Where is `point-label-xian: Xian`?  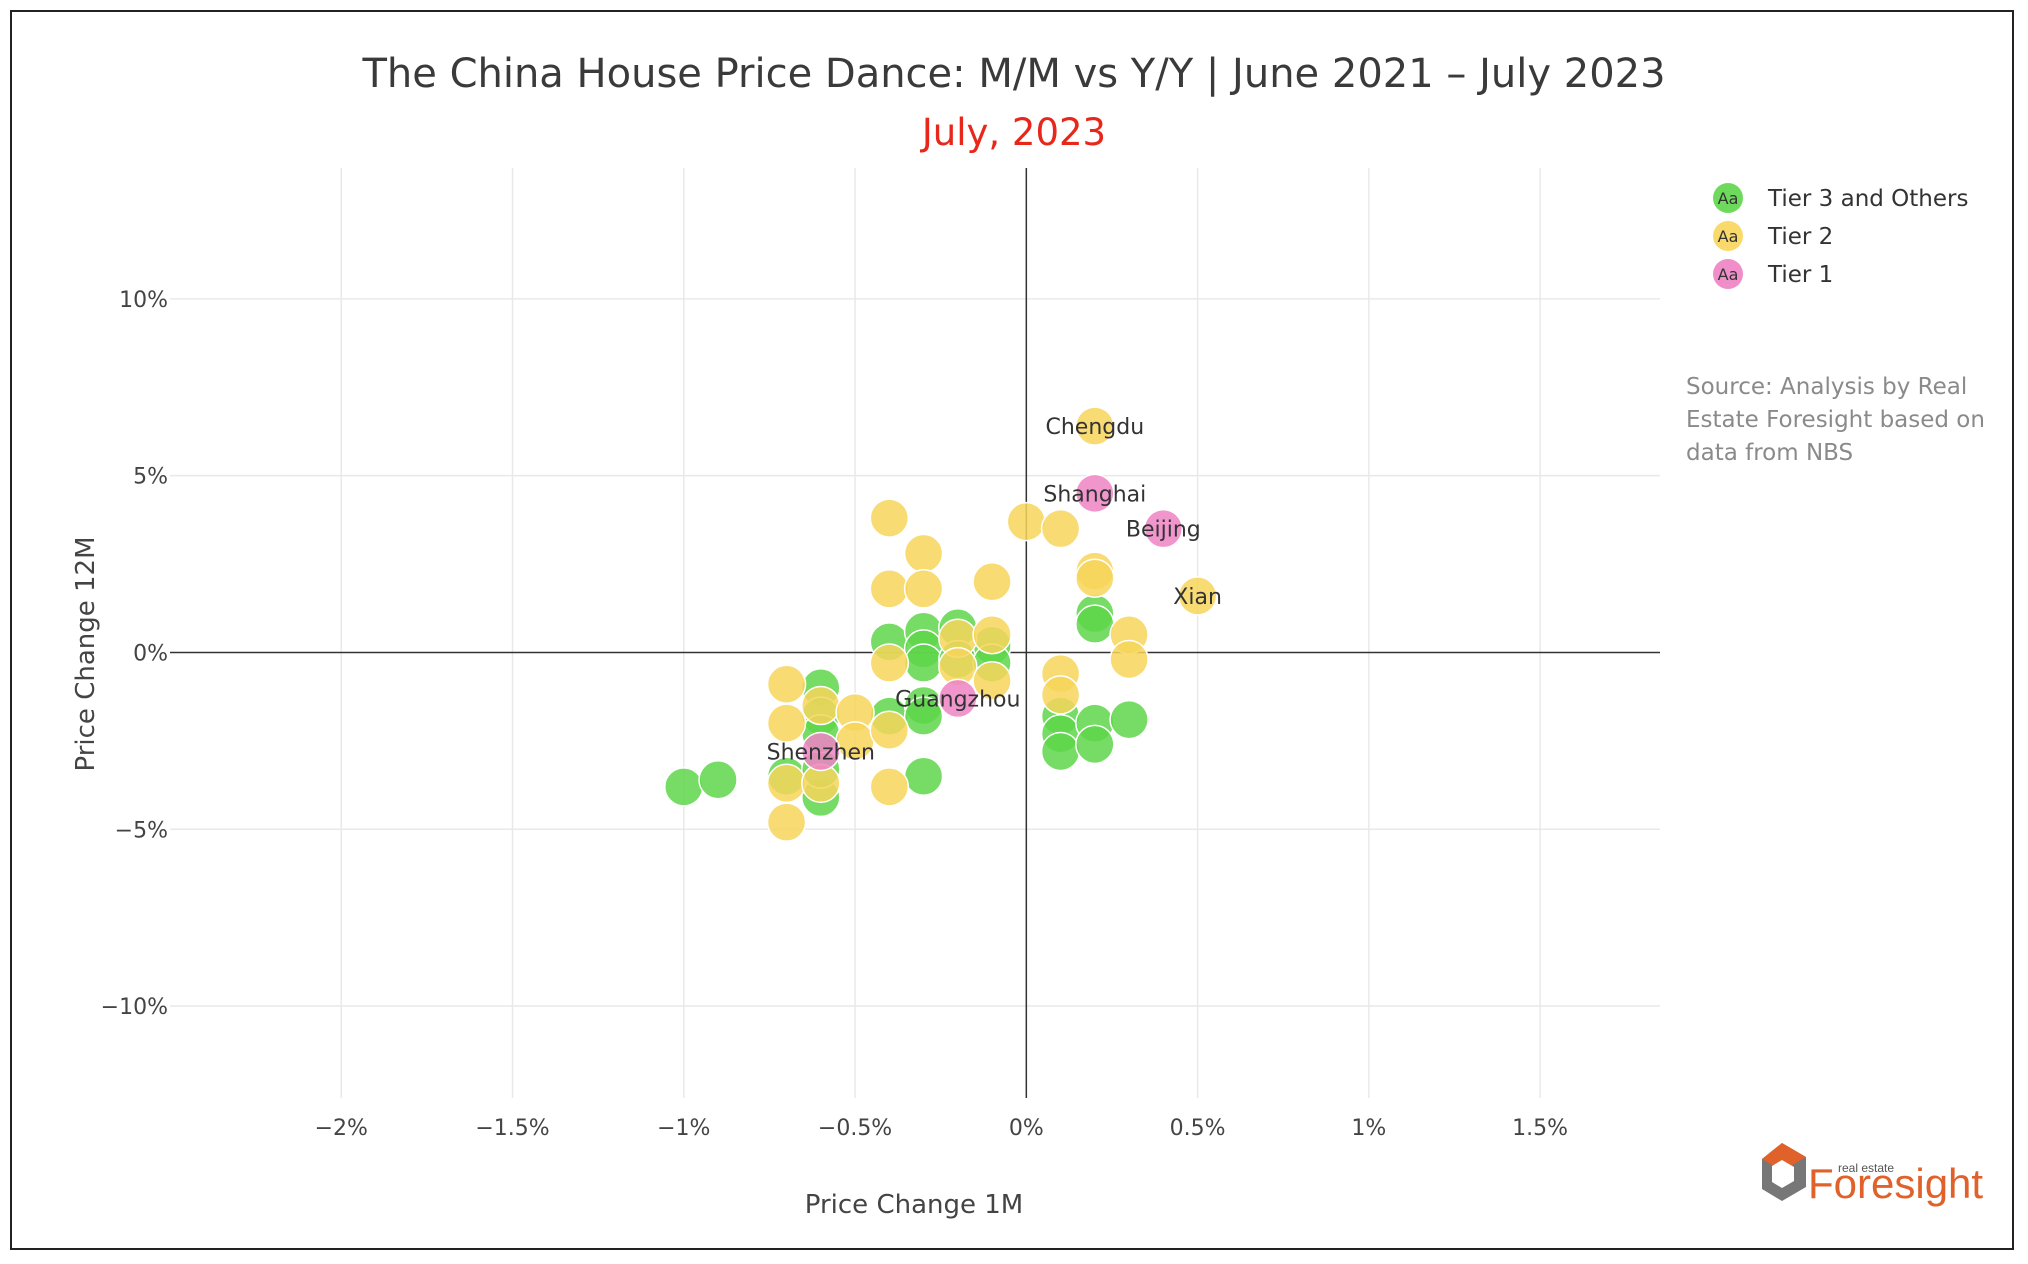
point-label-xian: Xian is located at coordinates (1197, 597).